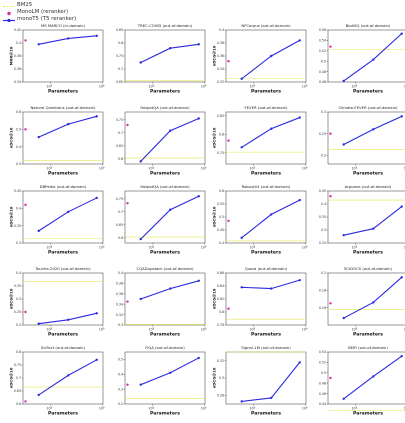 This screenshot has width=405, height=423. What do you see at coordinates (221, 217) in the screenshot?
I see `y-tick-label: 0.5` at bounding box center [221, 217].